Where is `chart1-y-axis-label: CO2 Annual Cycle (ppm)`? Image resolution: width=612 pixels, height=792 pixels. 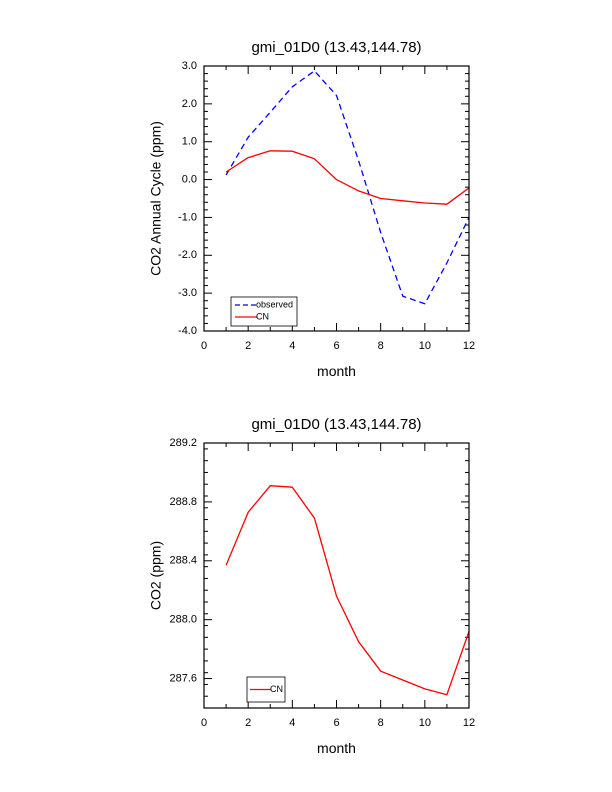
chart1-y-axis-label: CO2 Annual Cycle (ppm) is located at coordinates (156, 198).